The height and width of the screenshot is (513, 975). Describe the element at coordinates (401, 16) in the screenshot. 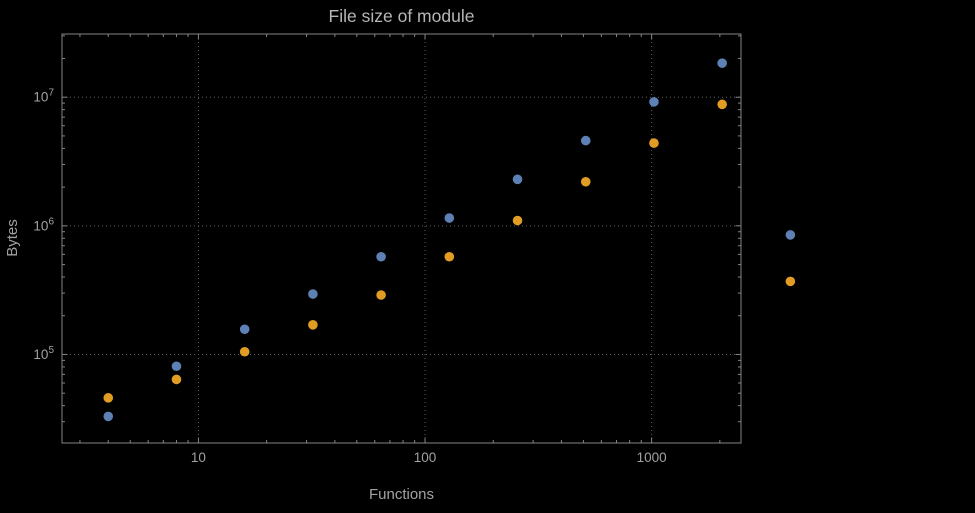

I see `chart-title: File size of module` at that location.